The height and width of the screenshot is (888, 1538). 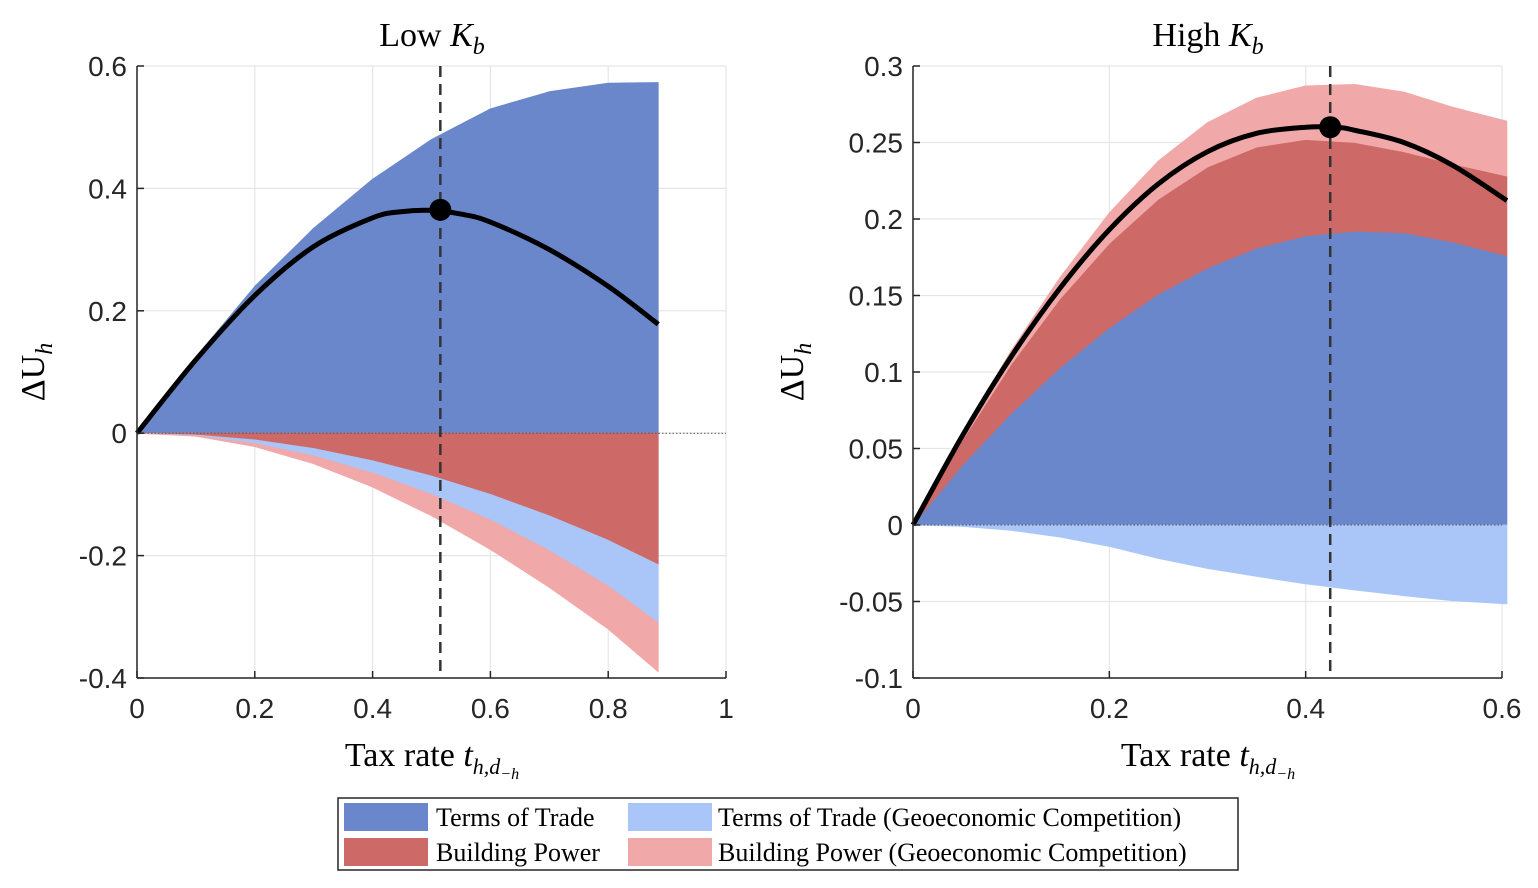 I want to click on x-axis-label-high-kb: Tax rate th,d−h, so click(x=1208, y=760).